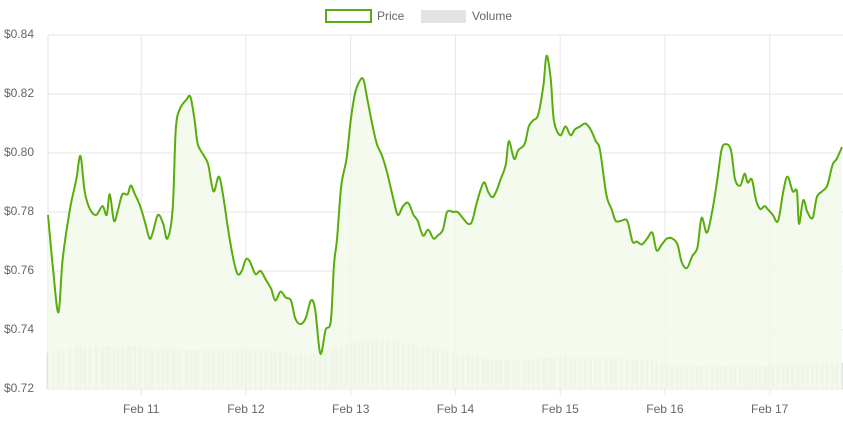 The width and height of the screenshot is (843, 421). Describe the element at coordinates (418, 16) in the screenshot. I see `legend: Price Volume` at that location.